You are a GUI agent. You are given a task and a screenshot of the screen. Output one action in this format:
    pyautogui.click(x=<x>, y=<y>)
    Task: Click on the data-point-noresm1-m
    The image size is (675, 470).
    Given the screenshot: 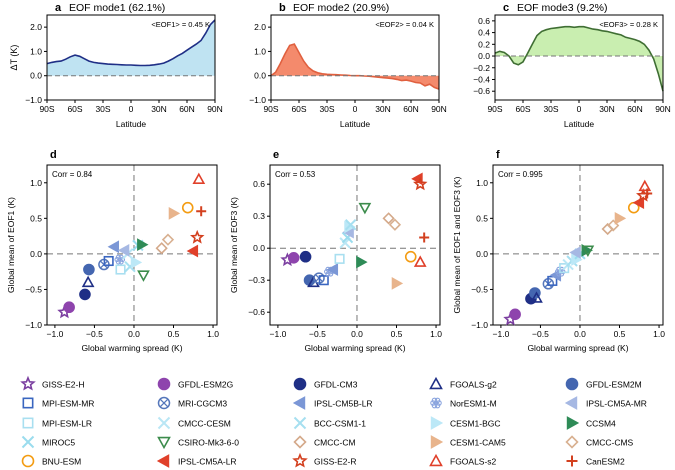 What is the action you would take?
    pyautogui.click(x=120, y=259)
    